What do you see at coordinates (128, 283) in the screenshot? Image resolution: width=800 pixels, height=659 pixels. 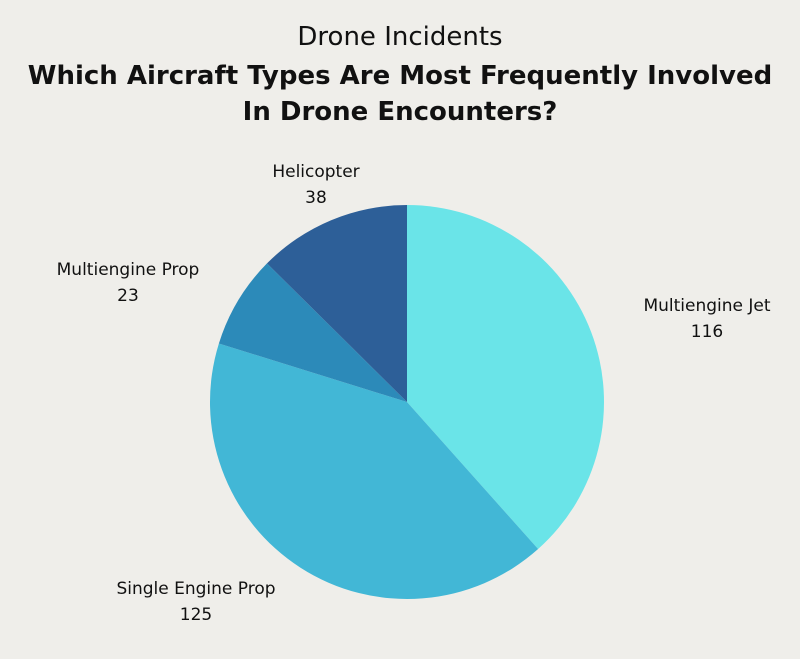 I see `label-multiengine-prop: Multiengine Prop 23` at bounding box center [128, 283].